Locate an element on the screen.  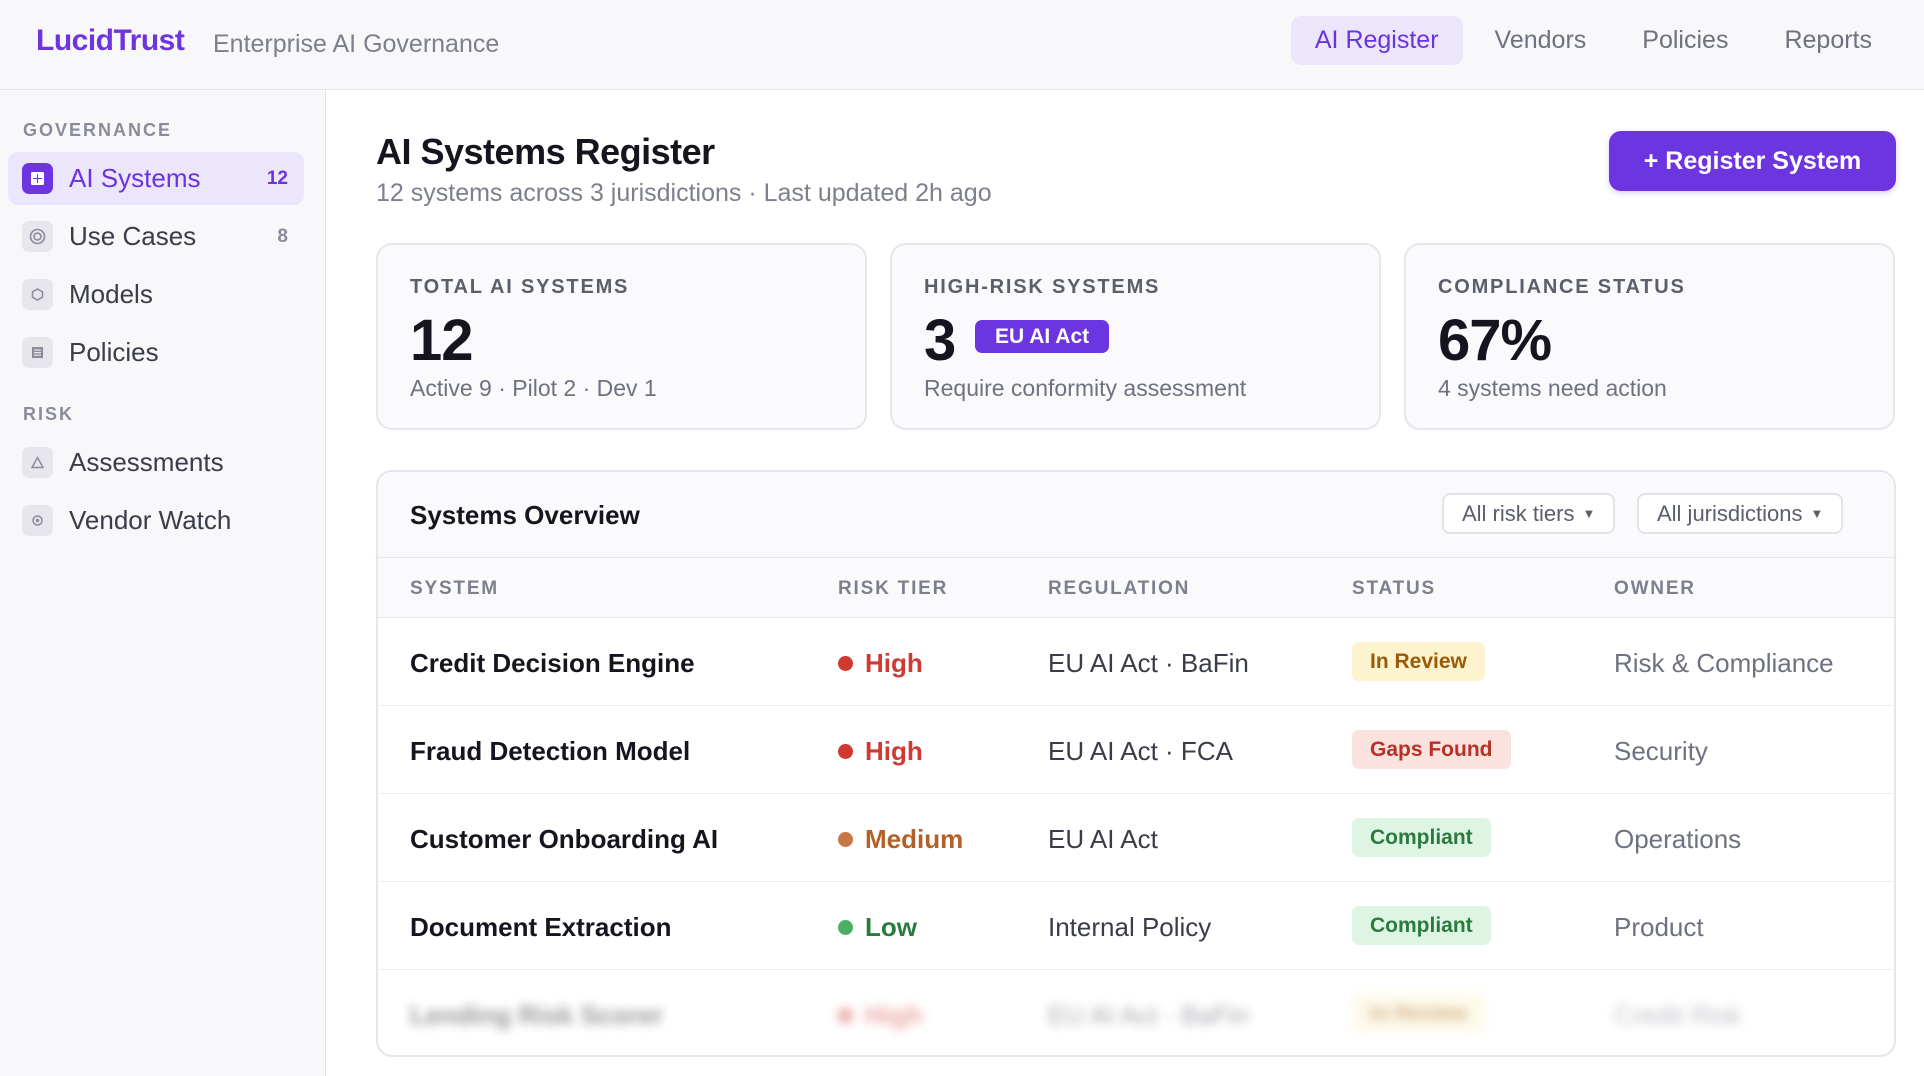
hexagon-icon is located at coordinates (37, 294).